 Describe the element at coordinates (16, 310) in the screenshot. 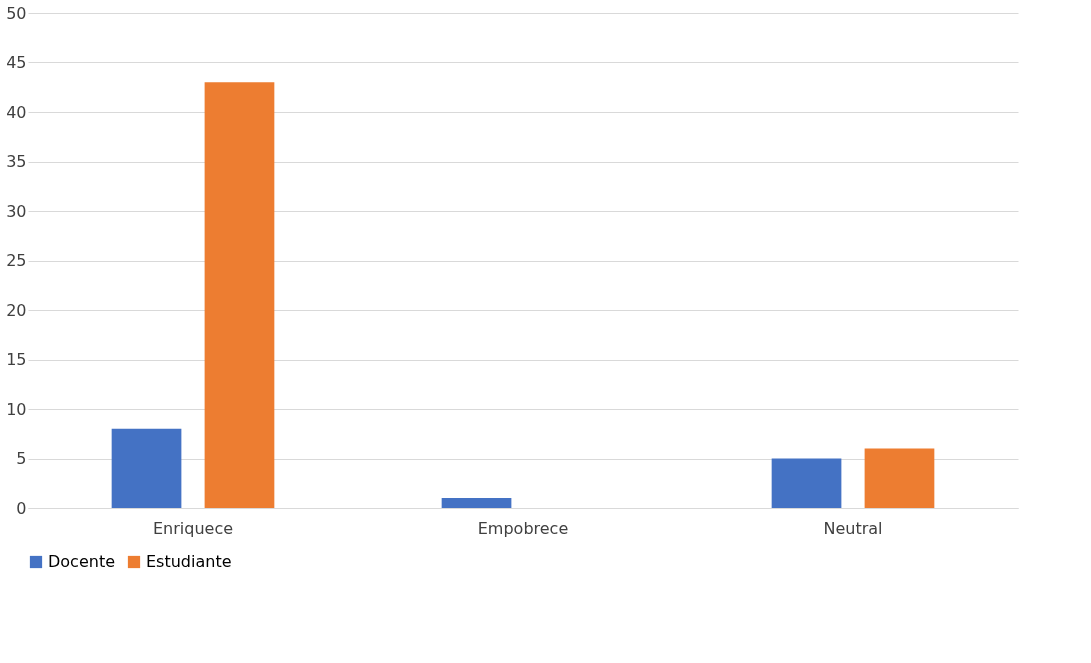

I see `y-tick-label: 20` at that location.